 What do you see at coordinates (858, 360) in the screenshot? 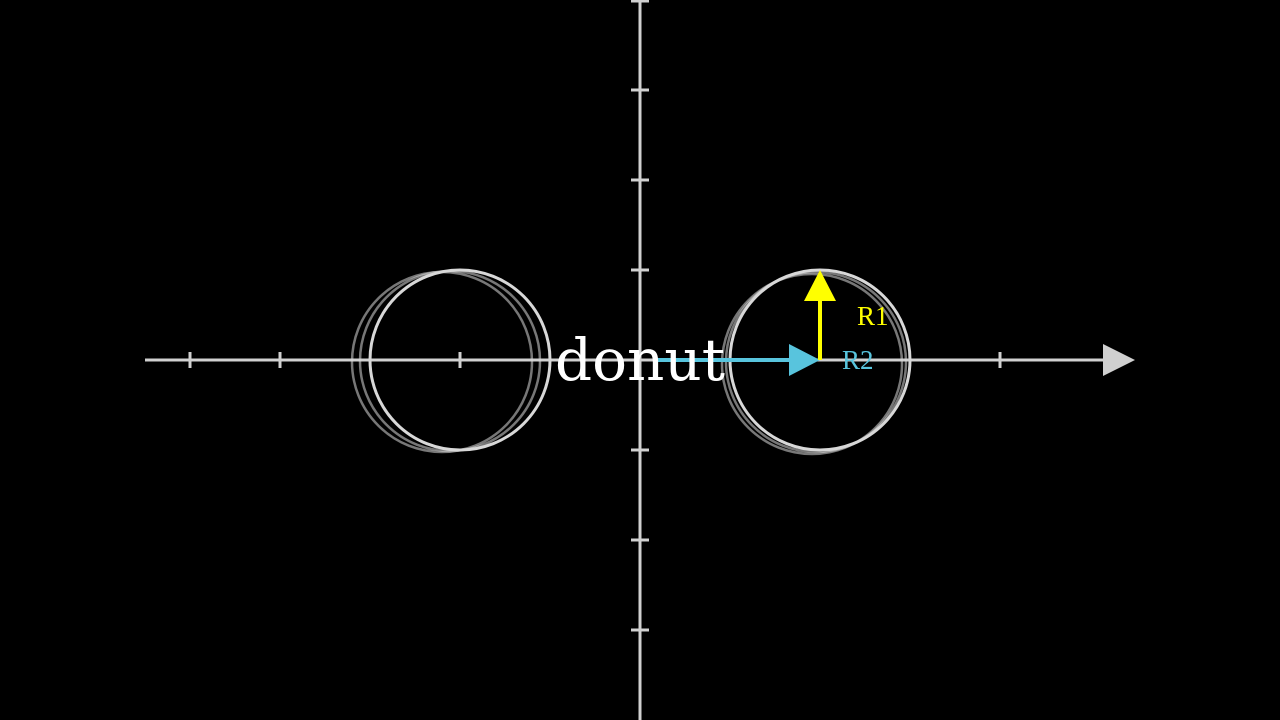
I see `r2-label: R2` at bounding box center [858, 360].